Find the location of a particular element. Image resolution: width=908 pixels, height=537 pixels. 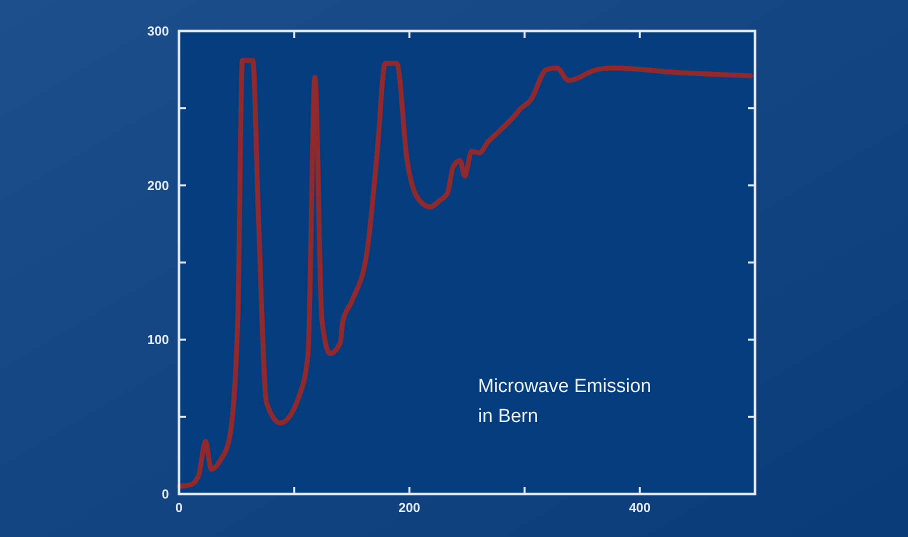

annotation: Microwave Emission in Bern is located at coordinates (565, 401).